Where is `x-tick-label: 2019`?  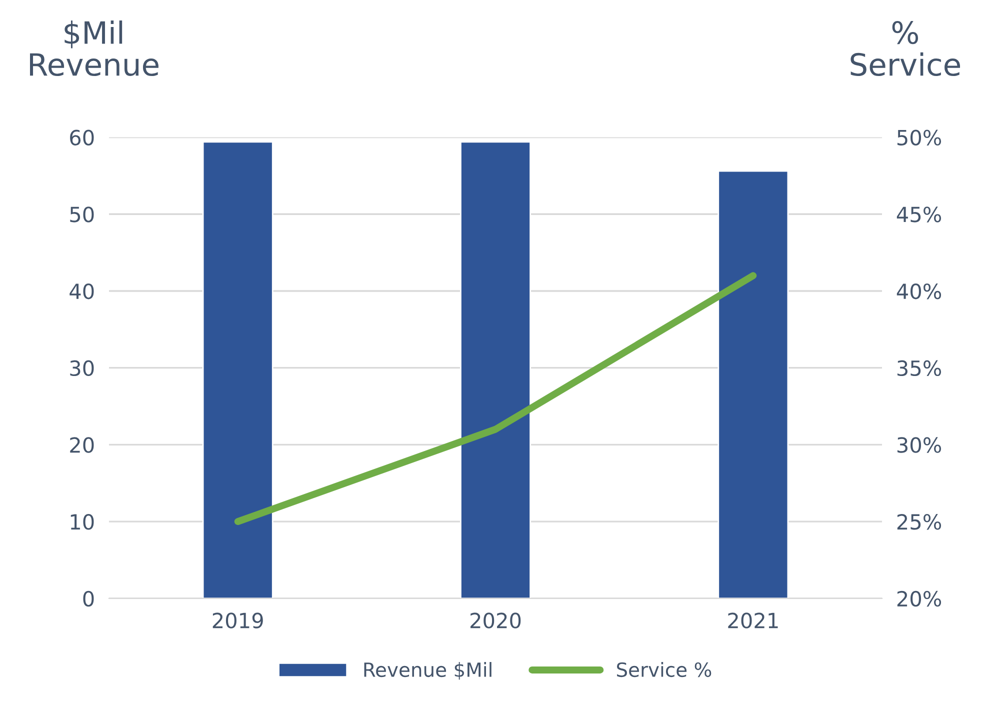 x-tick-label: 2019 is located at coordinates (237, 620).